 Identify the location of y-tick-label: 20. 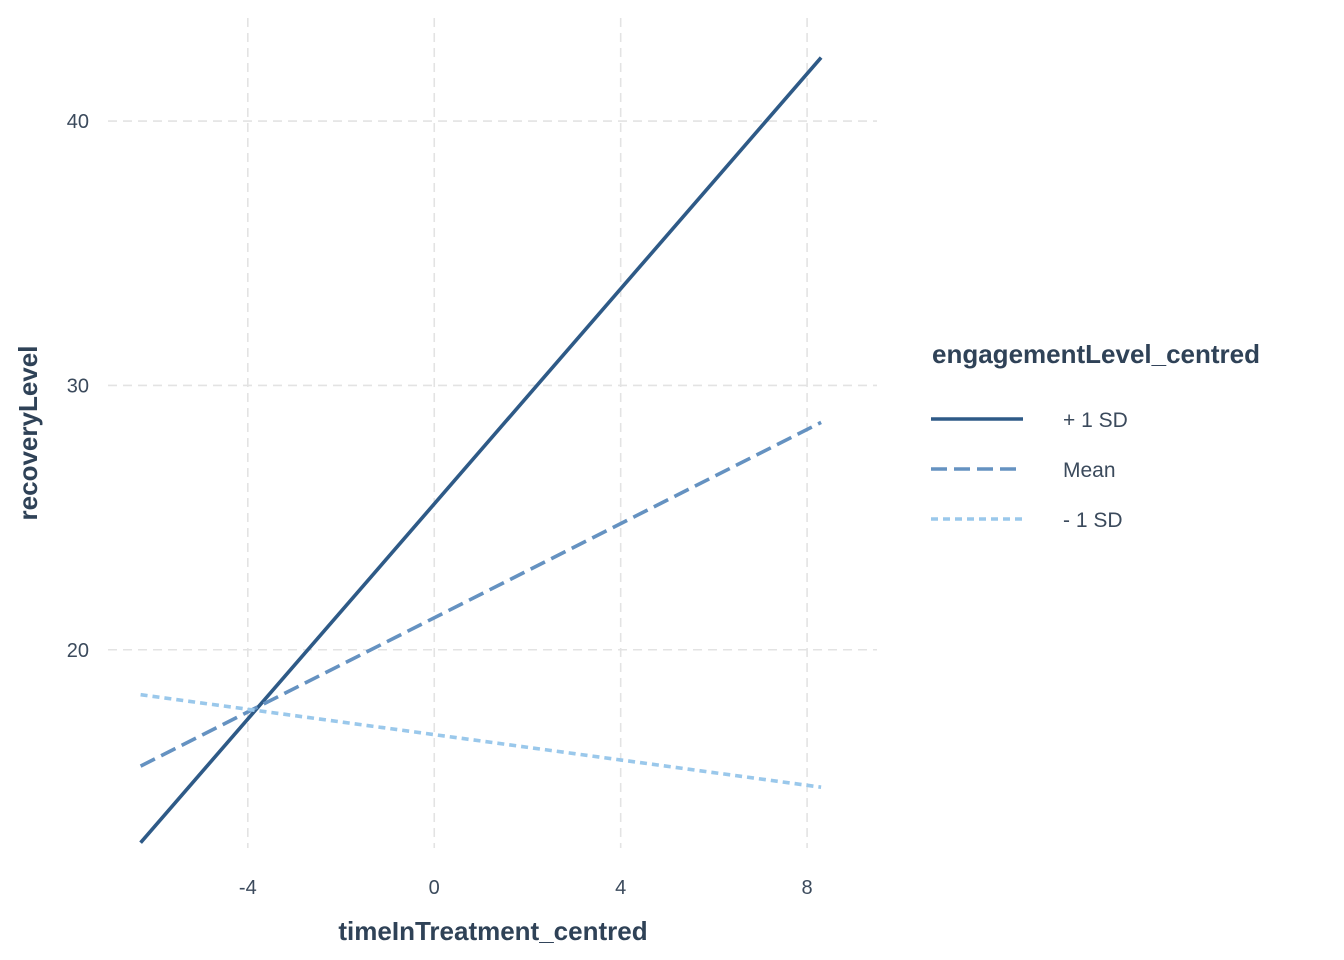
(78, 651).